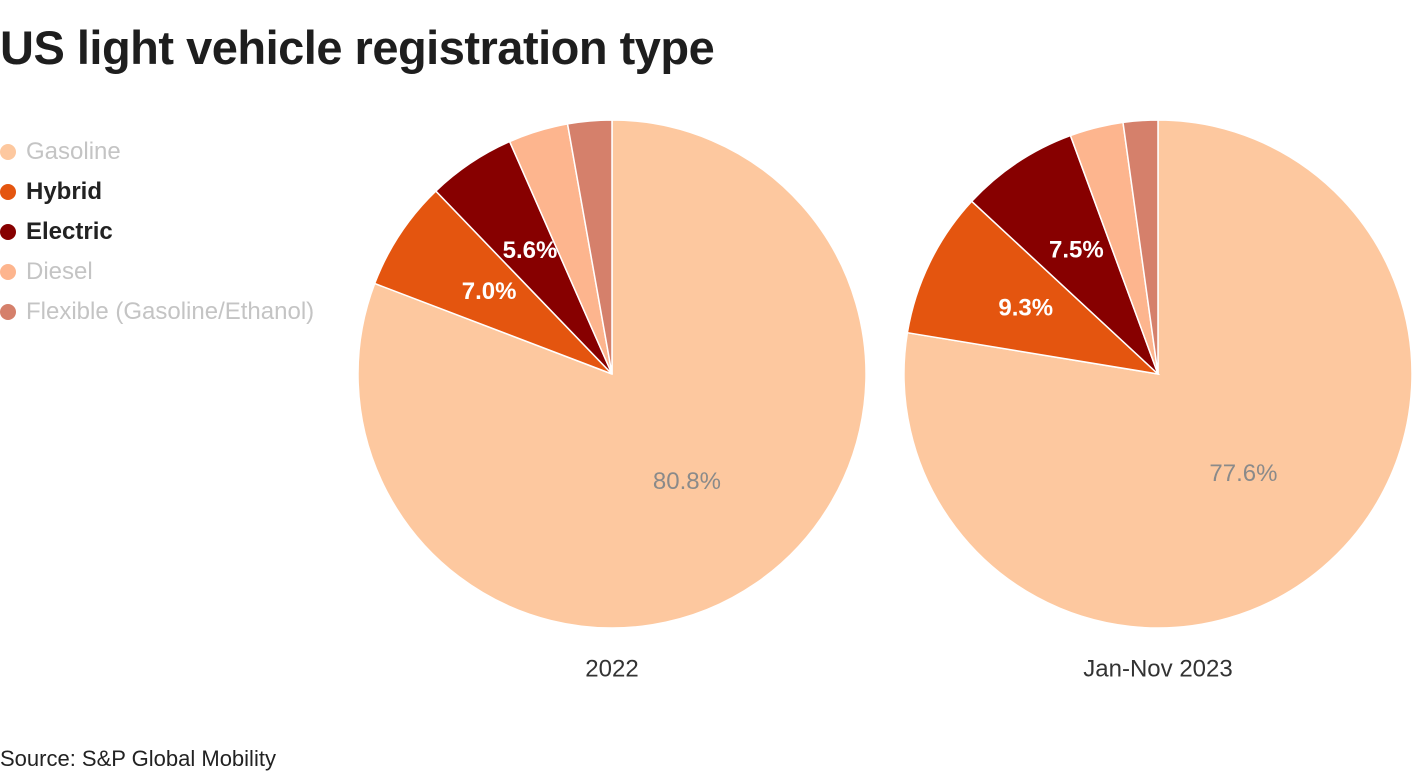 This screenshot has width=1420, height=780. Describe the element at coordinates (64, 191) in the screenshot. I see `legend-label: Hybrid` at that location.